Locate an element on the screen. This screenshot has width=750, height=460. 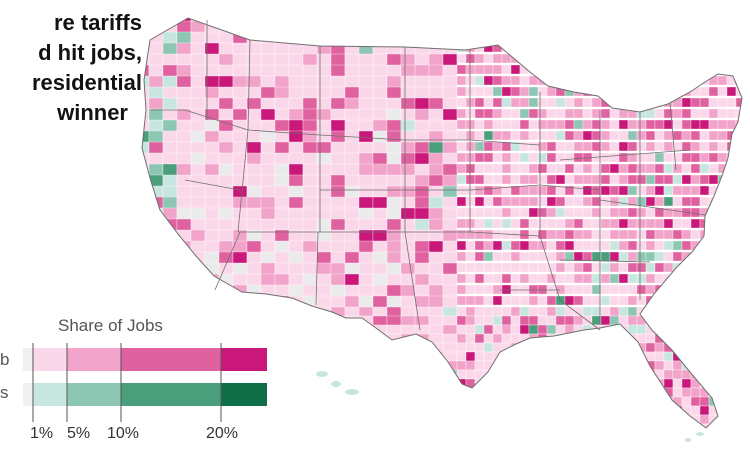
legend-tick-5pct: 5% is located at coordinates (79, 433).